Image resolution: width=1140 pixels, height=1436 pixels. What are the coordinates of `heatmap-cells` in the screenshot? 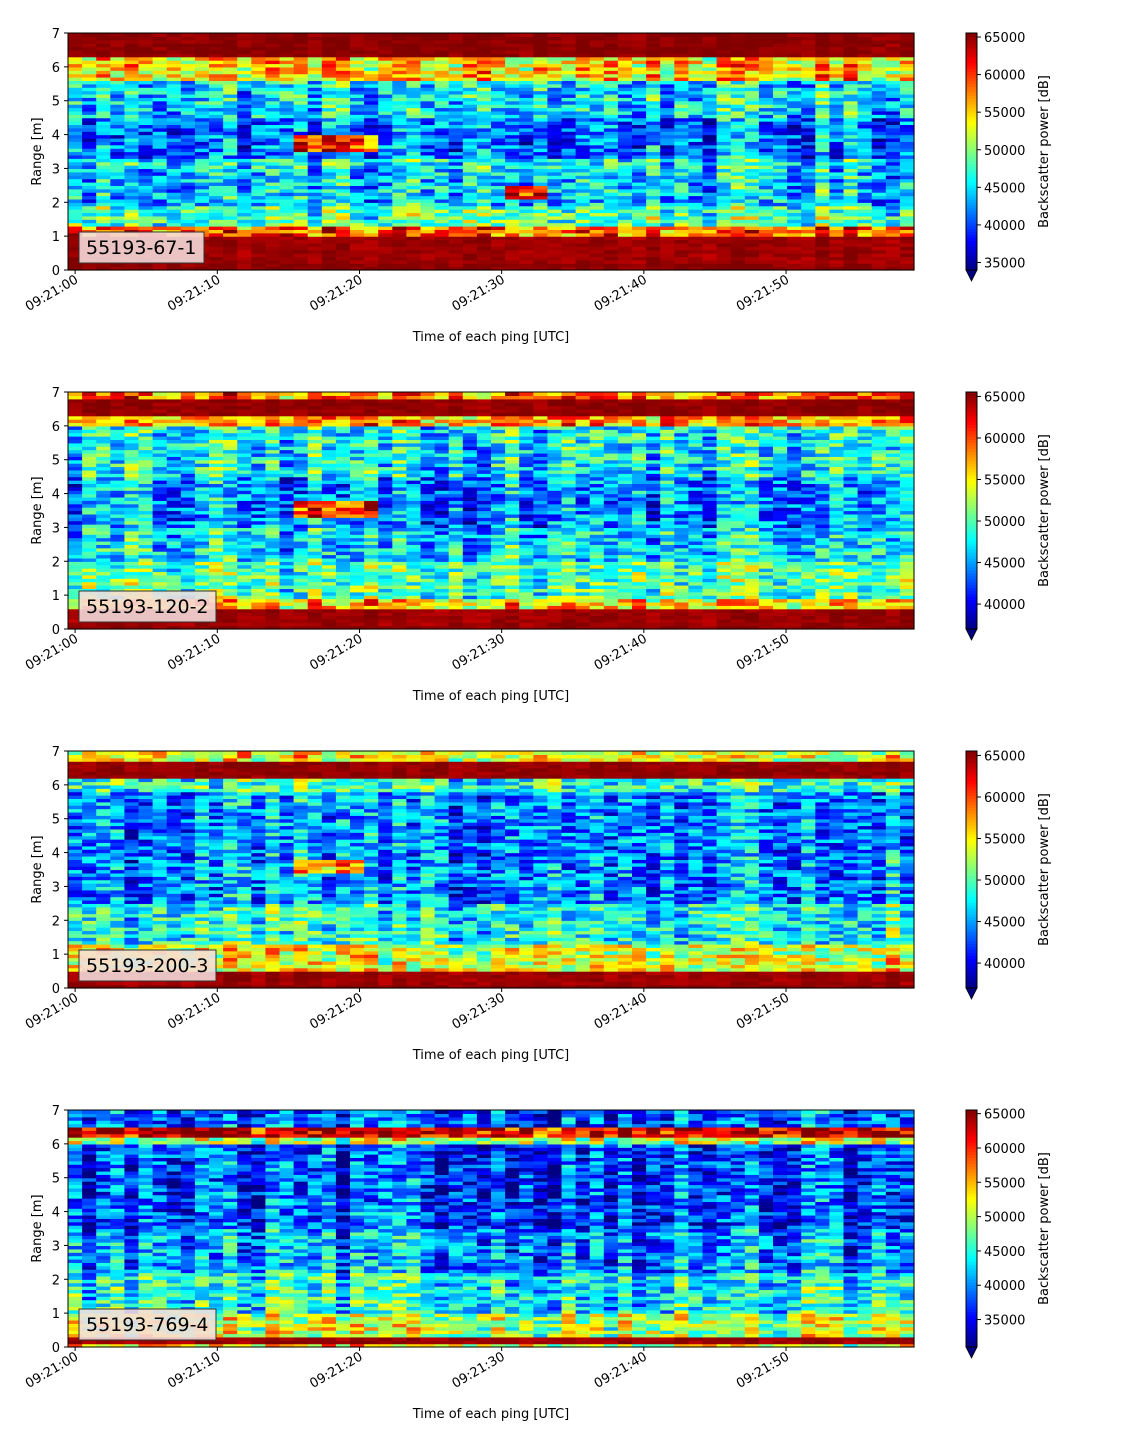 It's located at (491, 152).